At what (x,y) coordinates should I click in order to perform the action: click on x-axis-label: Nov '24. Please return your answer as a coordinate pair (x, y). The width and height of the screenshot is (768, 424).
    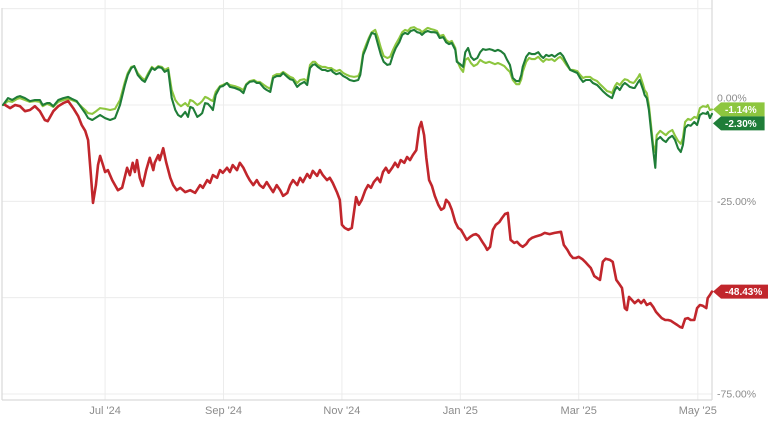
    Looking at the image, I should click on (341, 411).